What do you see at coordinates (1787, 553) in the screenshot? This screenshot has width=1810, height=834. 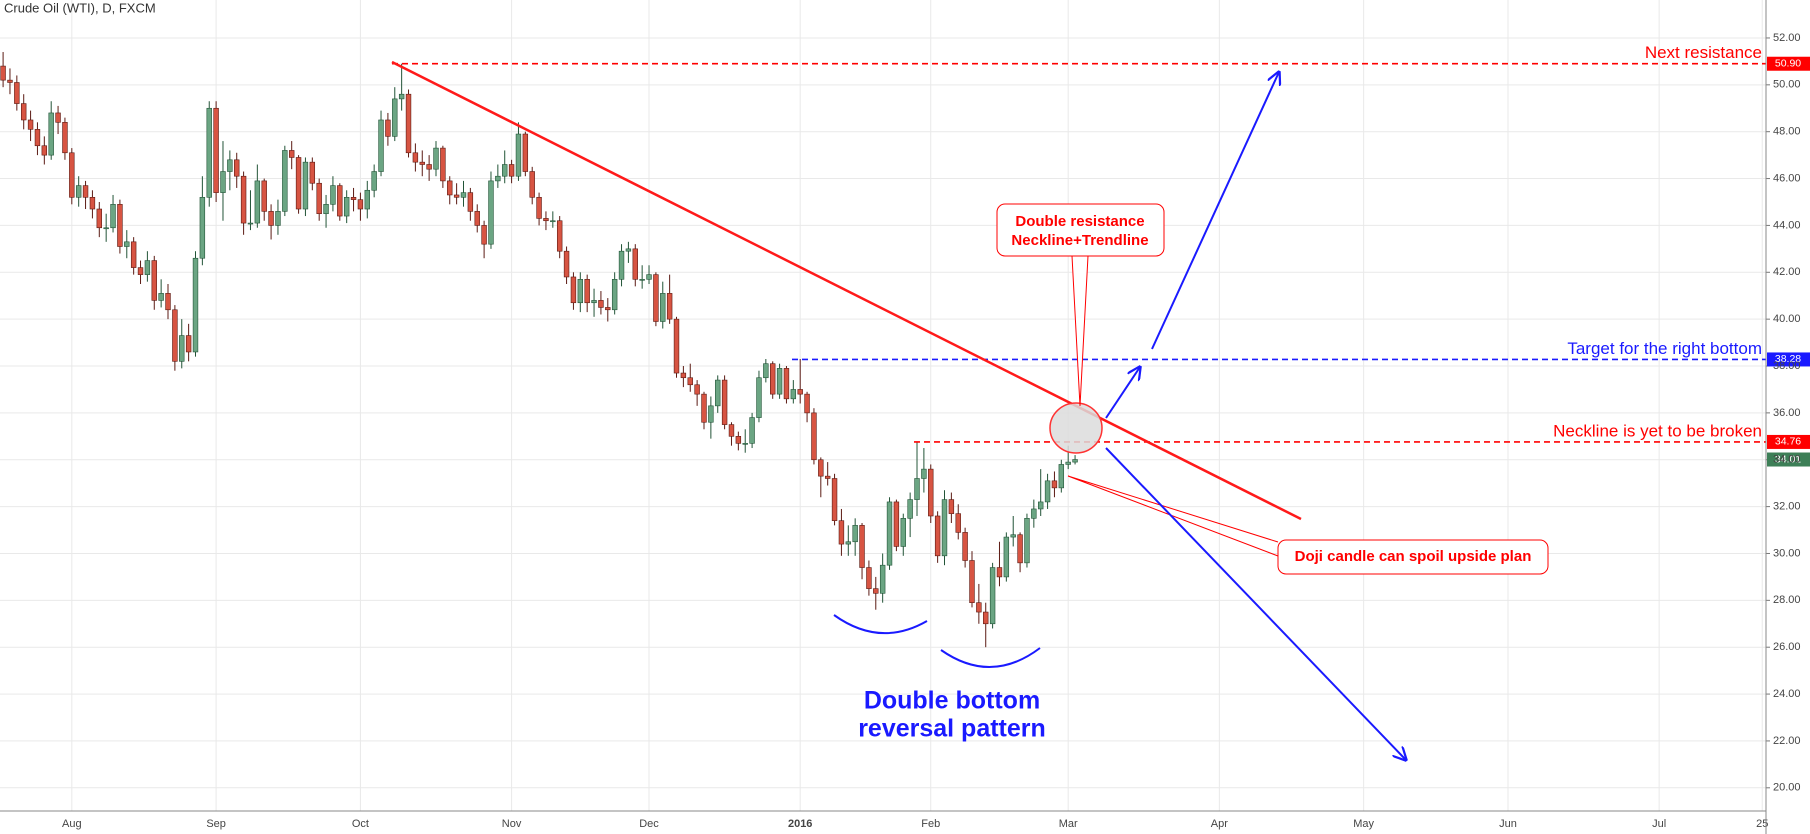 I see `y-tick-label: 30.00` at bounding box center [1787, 553].